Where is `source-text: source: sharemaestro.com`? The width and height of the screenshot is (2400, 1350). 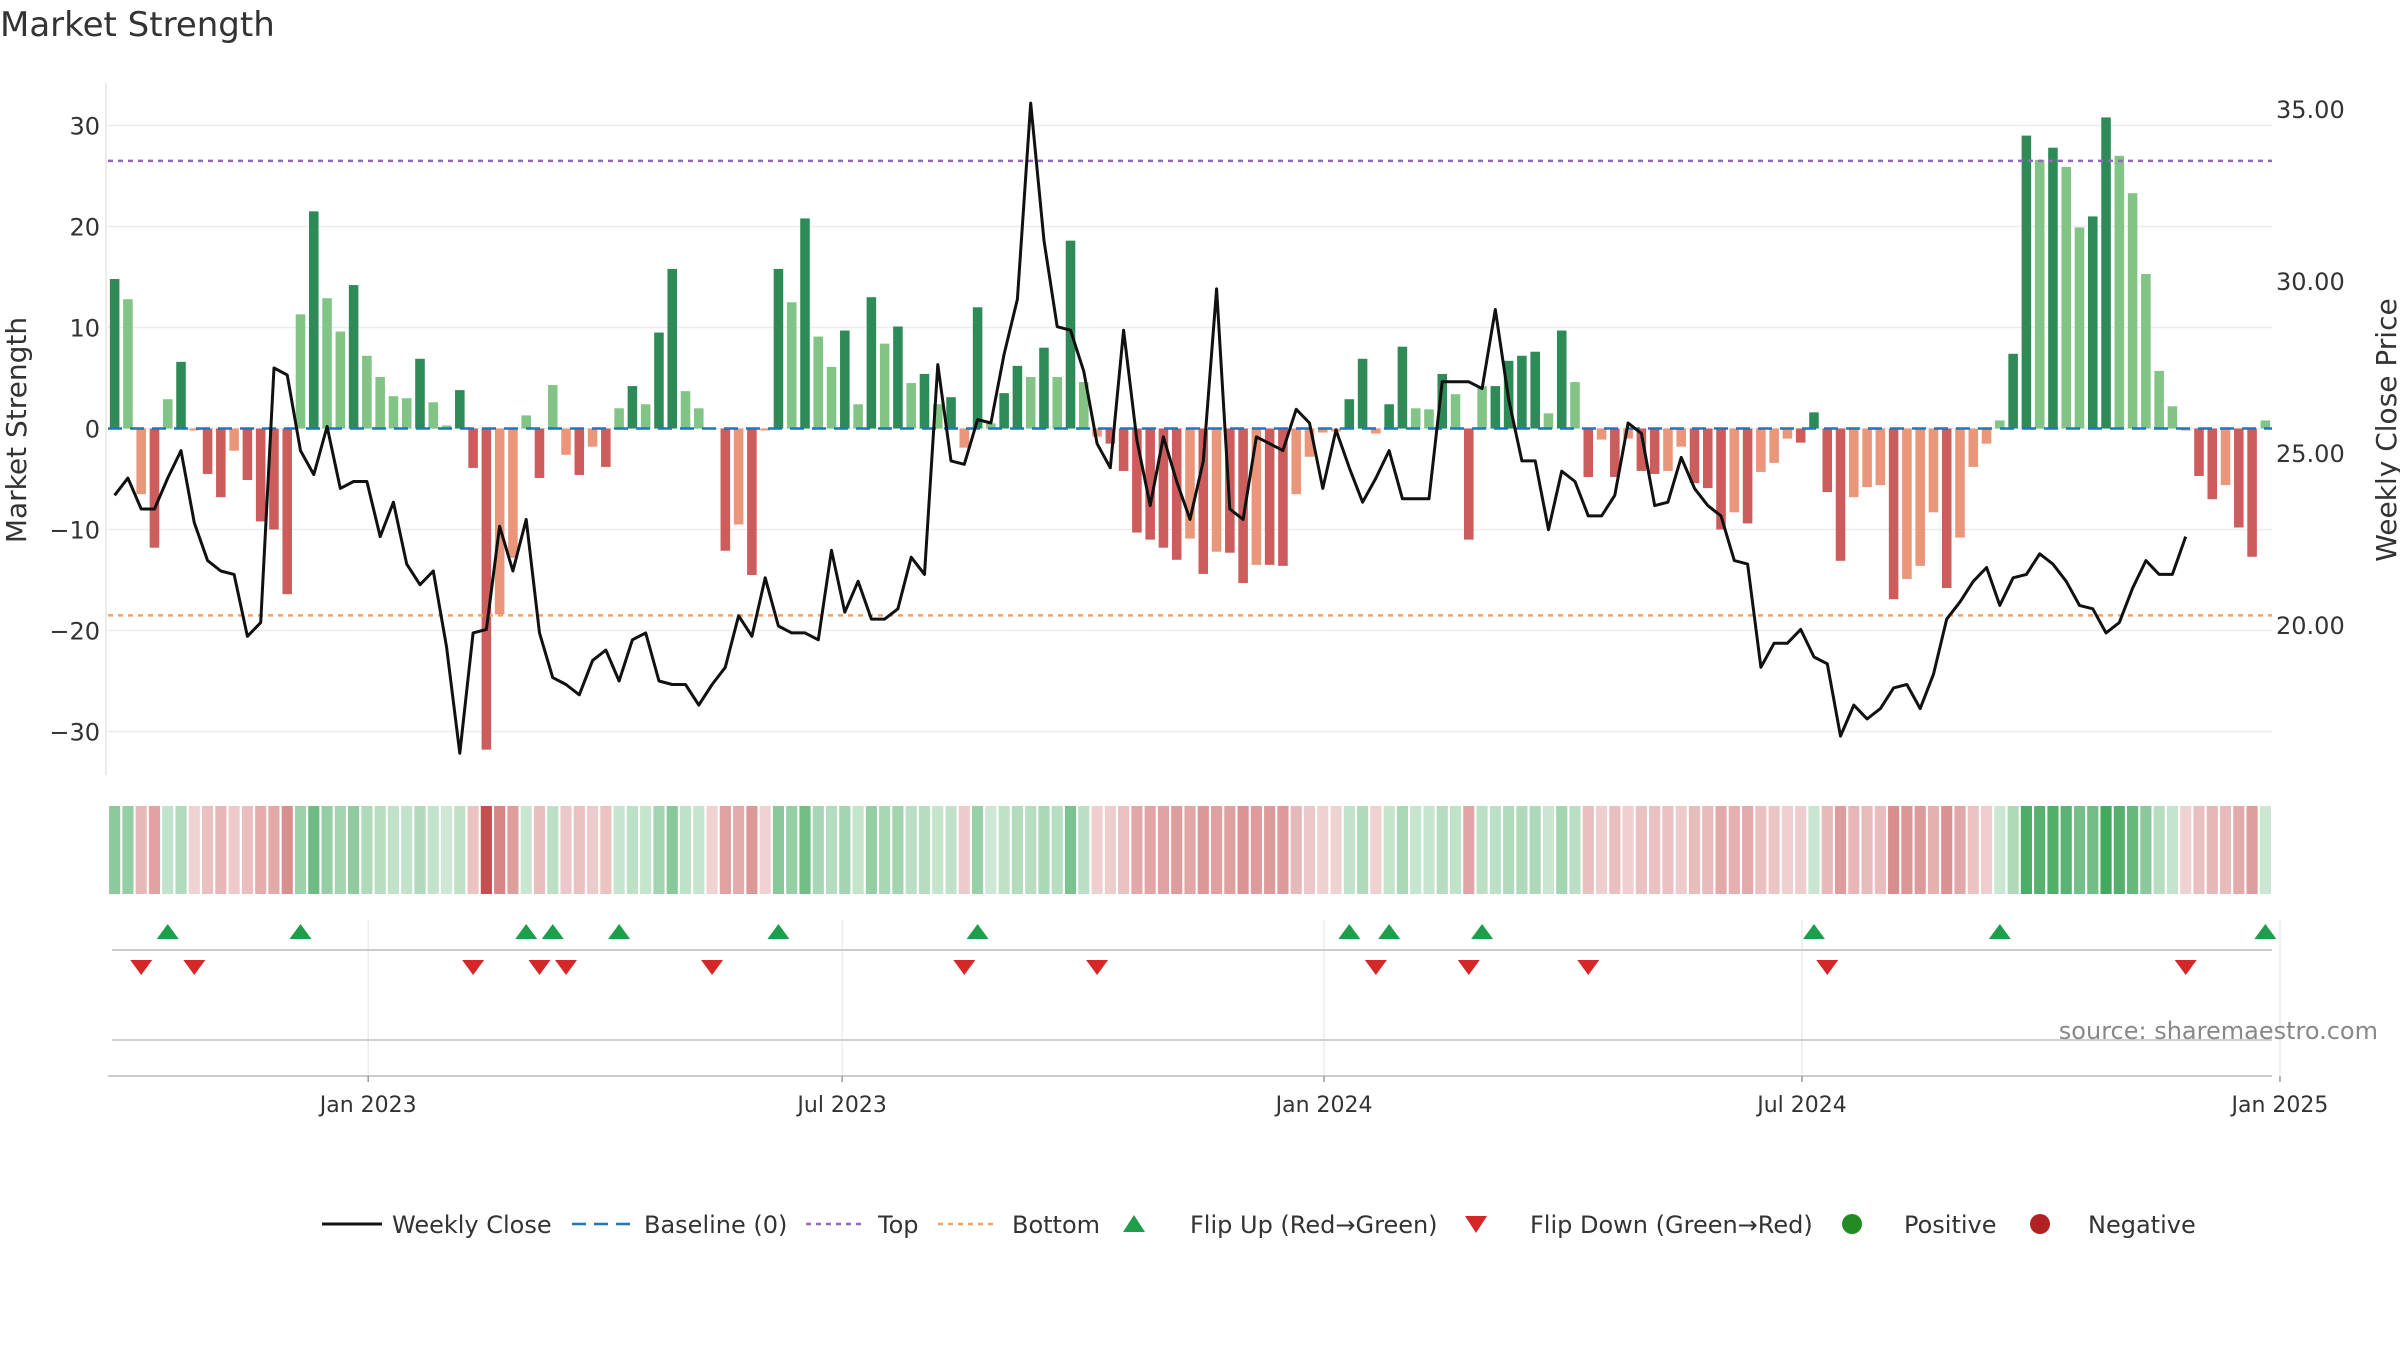 source-text: source: sharemaestro.com is located at coordinates (2218, 1031).